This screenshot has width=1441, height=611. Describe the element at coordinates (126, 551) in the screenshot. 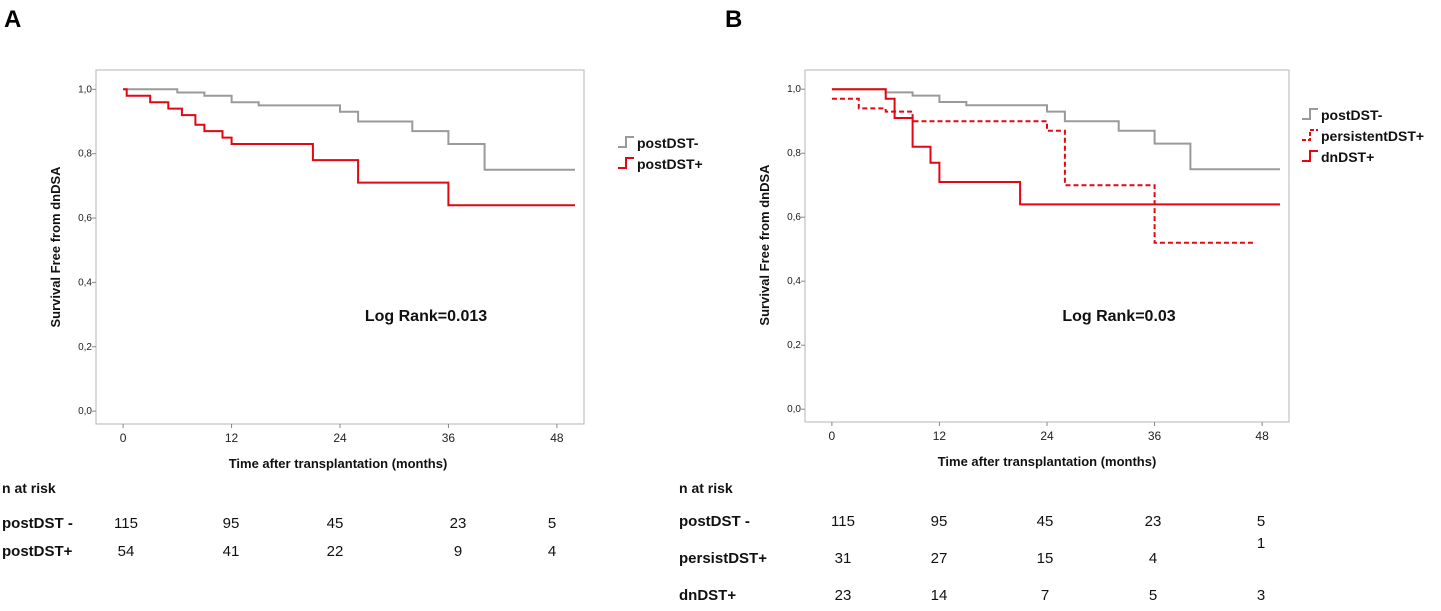

I see `risk-value: 54` at that location.